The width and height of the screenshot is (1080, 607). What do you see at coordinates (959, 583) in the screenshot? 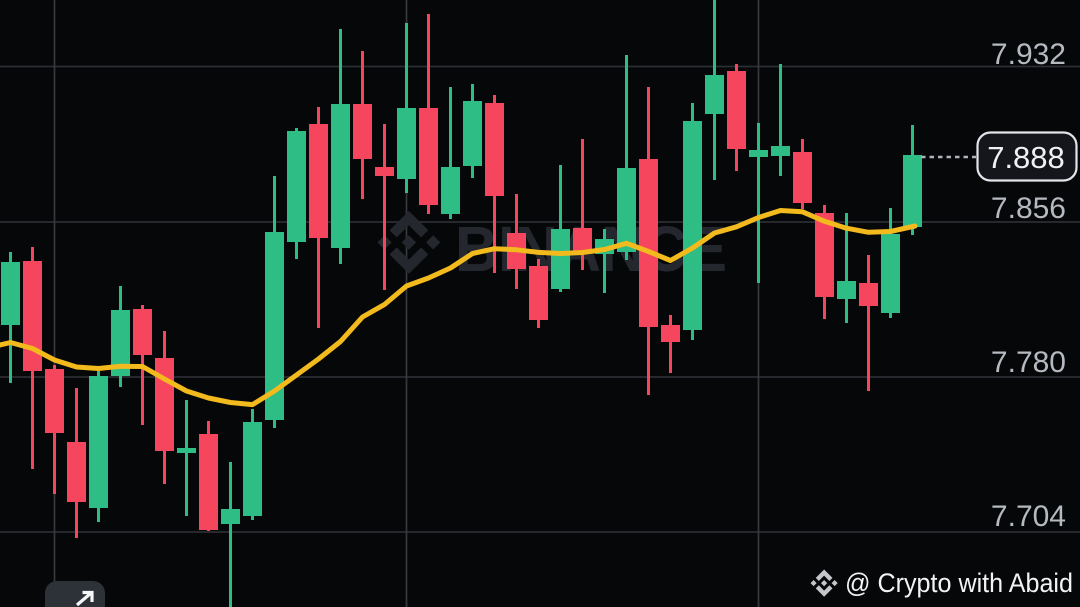
I see `svg-text: @ Crypto with Abaid` at bounding box center [959, 583].